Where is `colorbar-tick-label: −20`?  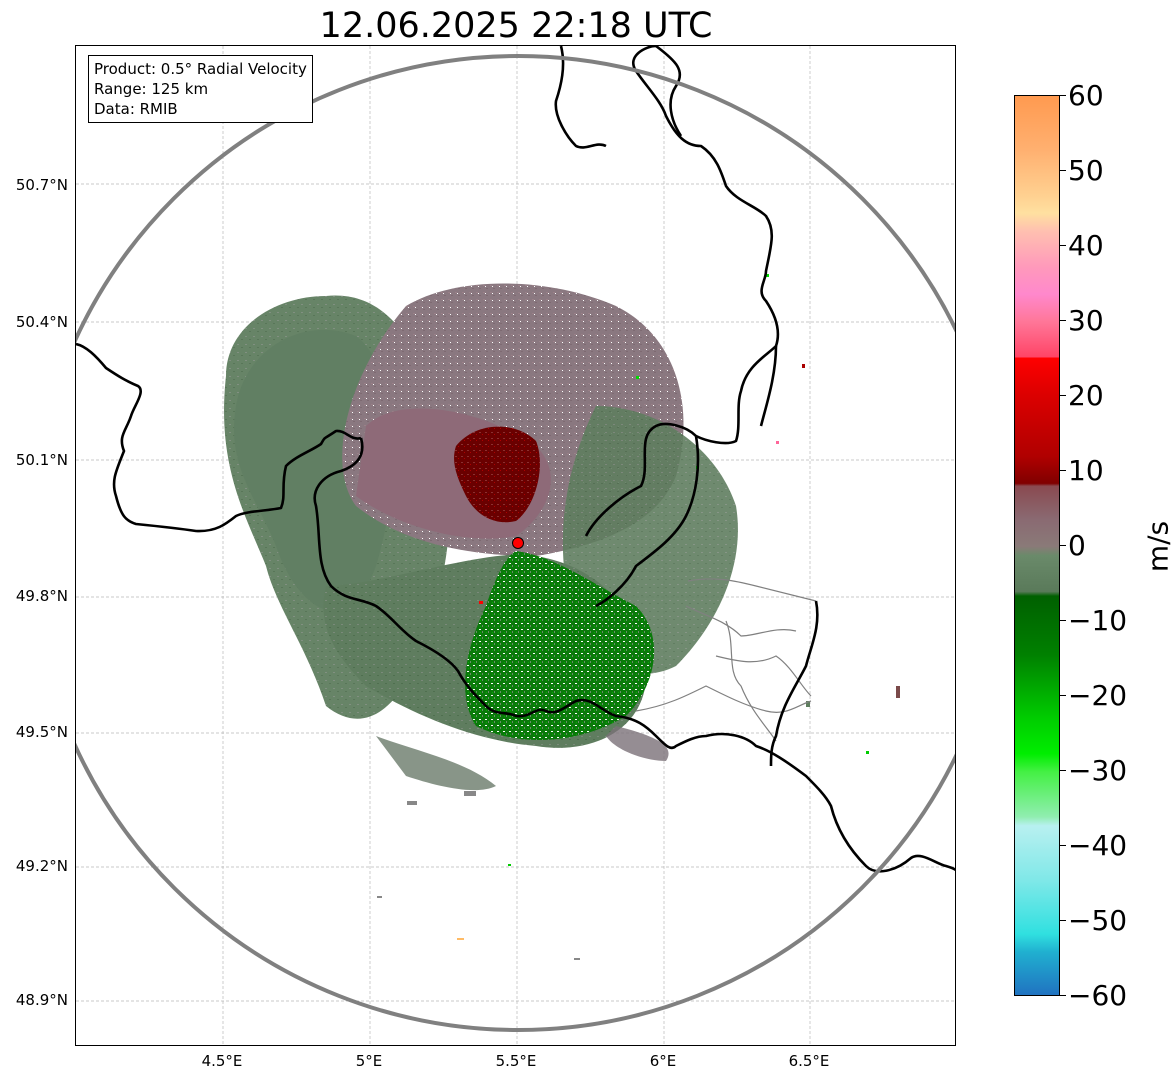
colorbar-tick-label: −20 is located at coordinates (1098, 695).